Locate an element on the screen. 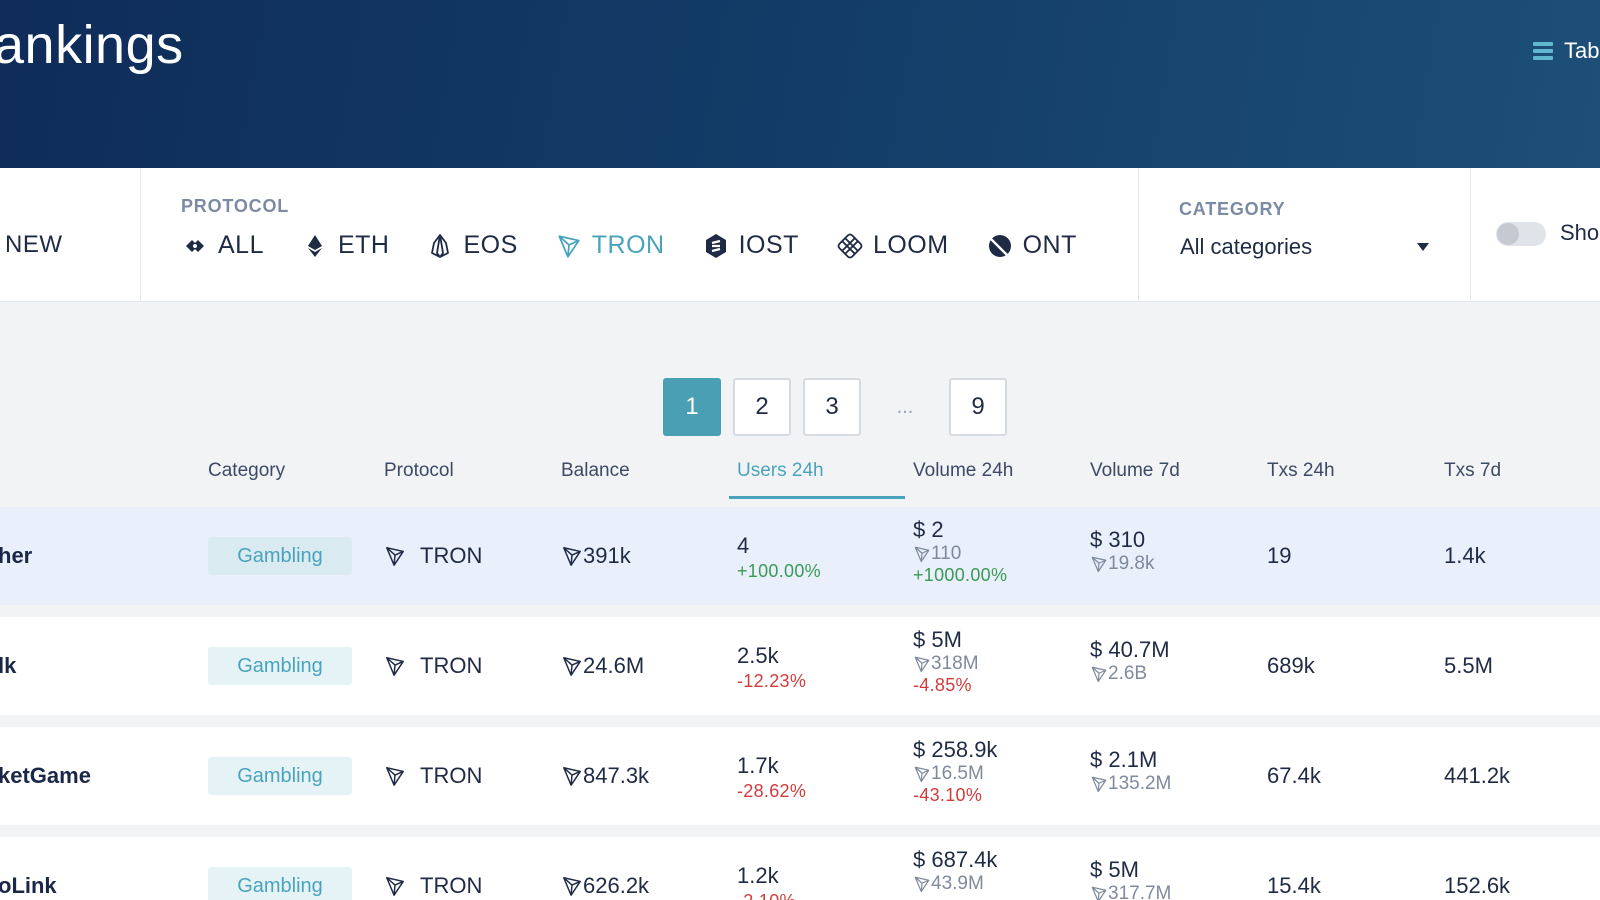 Image resolution: width=1600 pixels, height=900 pixels. table-view-toggle: Tab is located at coordinates (1565, 51).